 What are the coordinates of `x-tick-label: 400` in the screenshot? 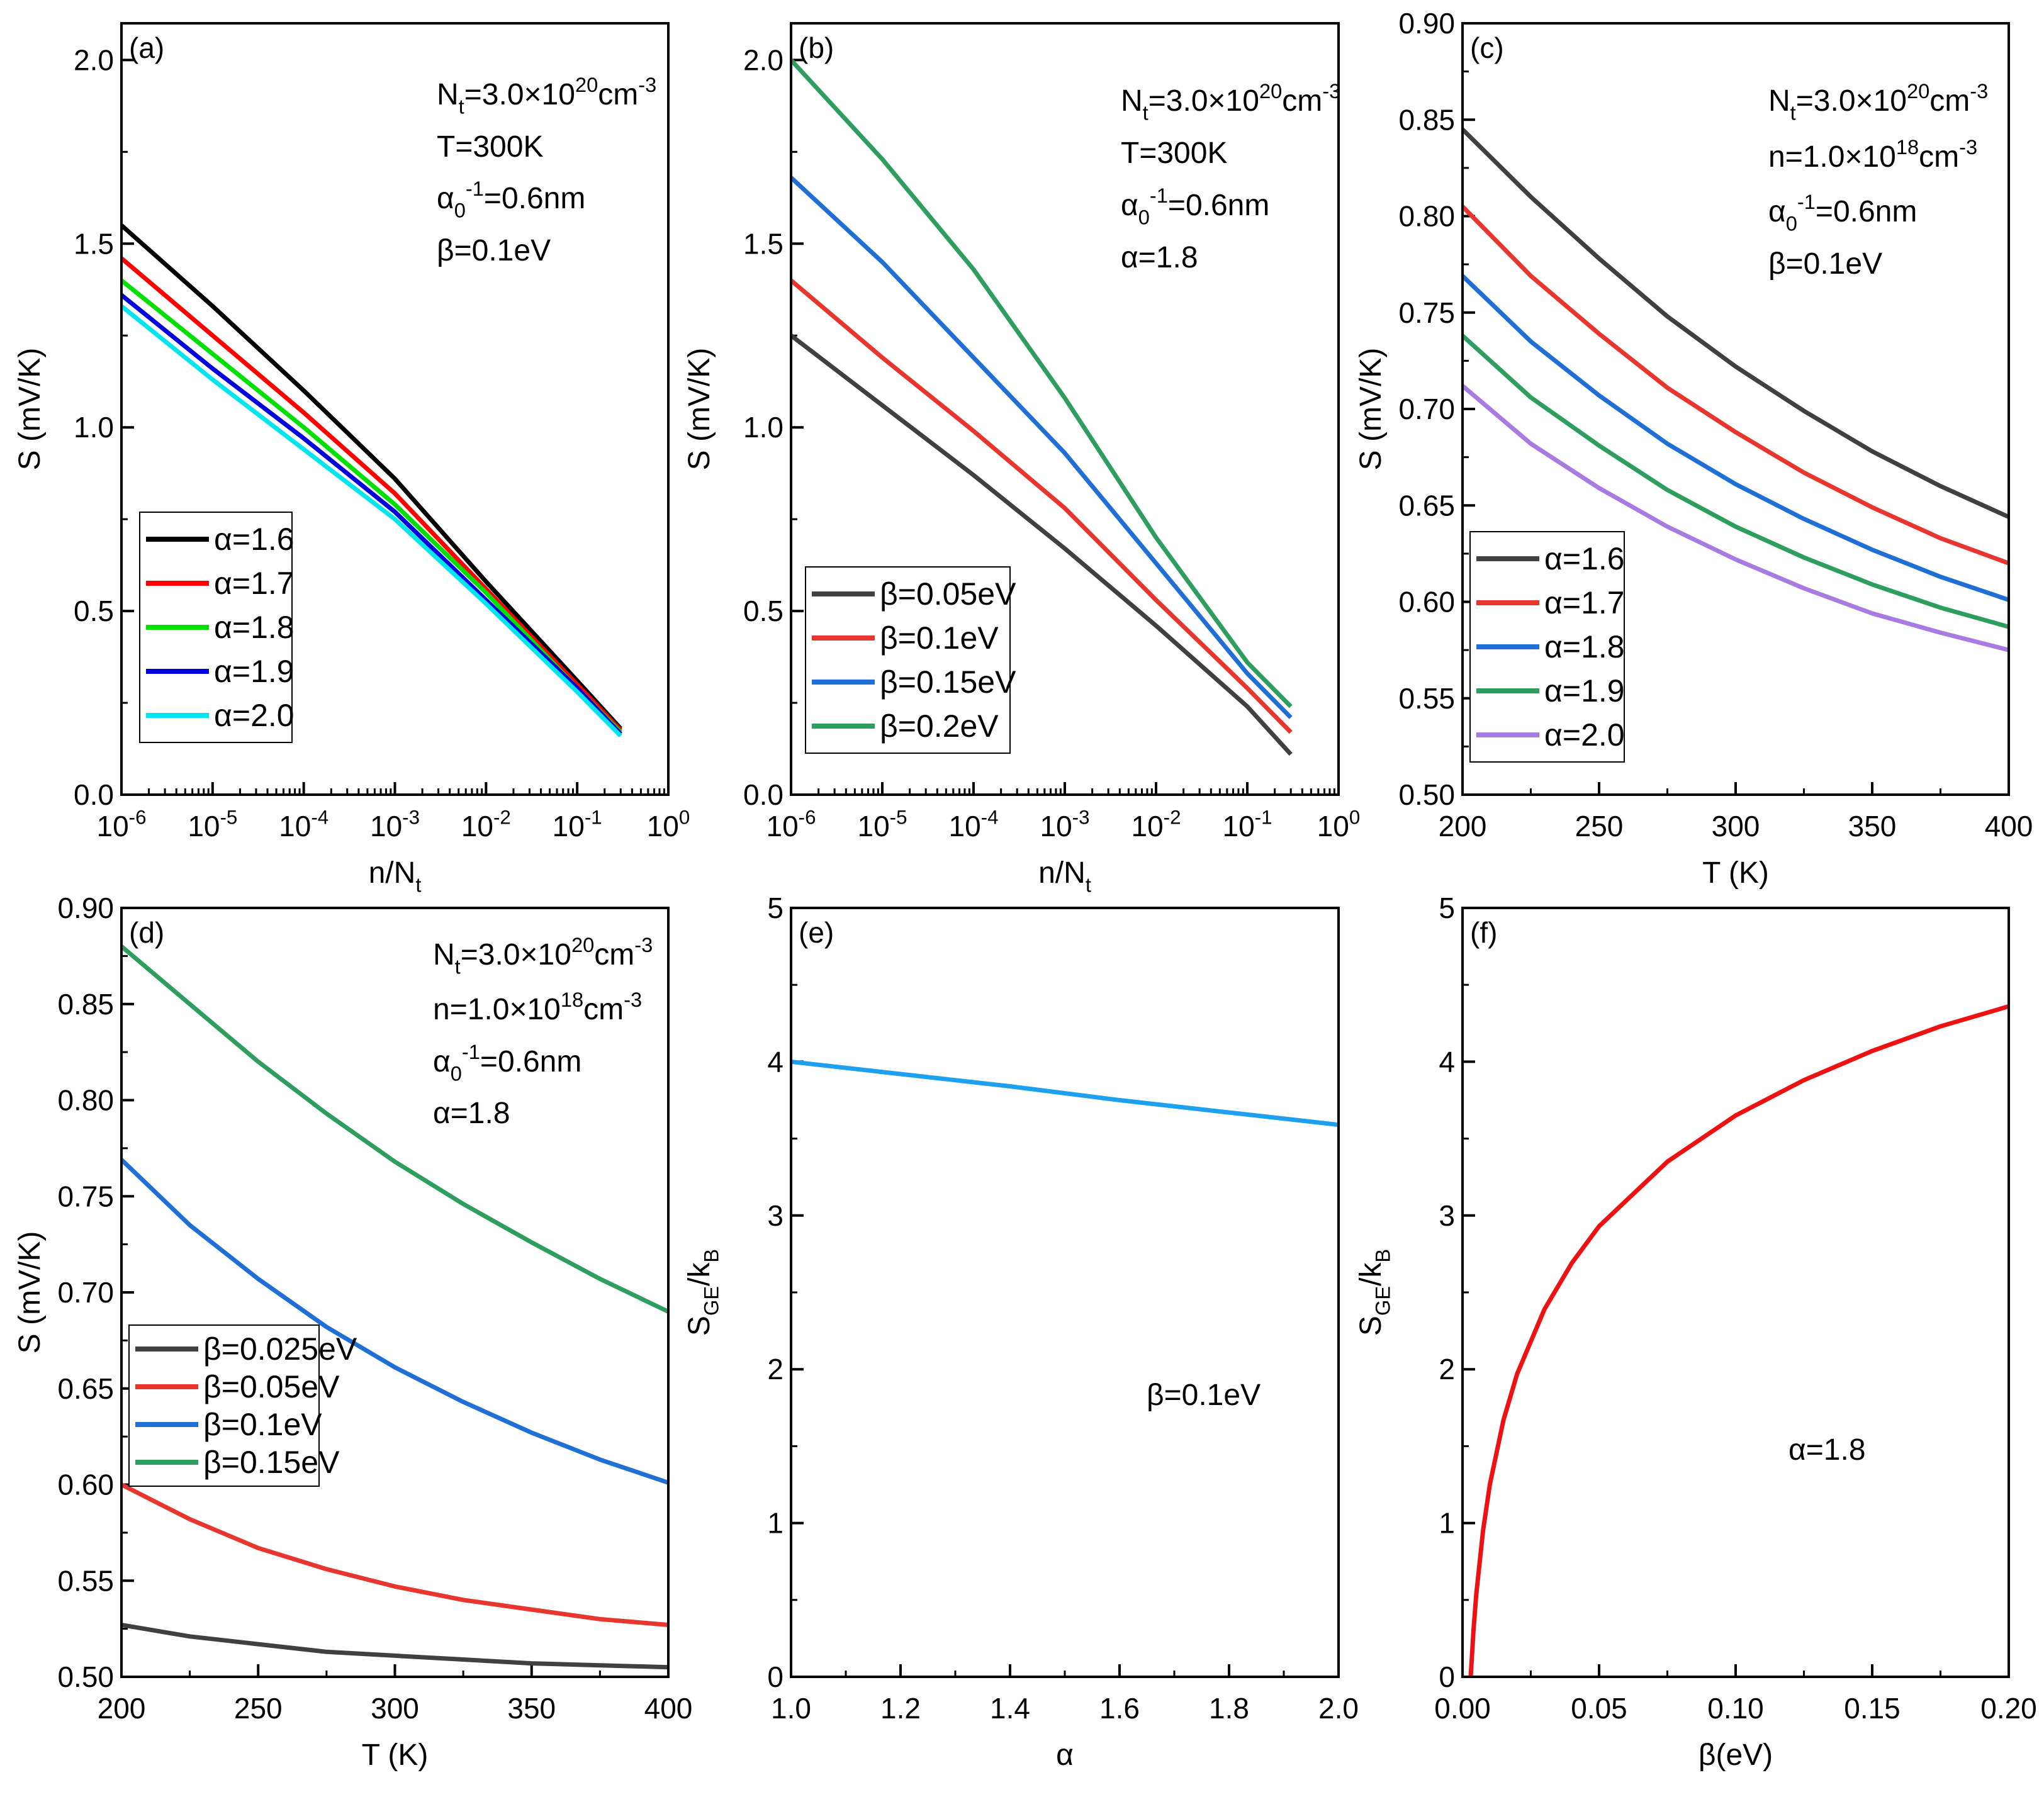 It's located at (668, 1708).